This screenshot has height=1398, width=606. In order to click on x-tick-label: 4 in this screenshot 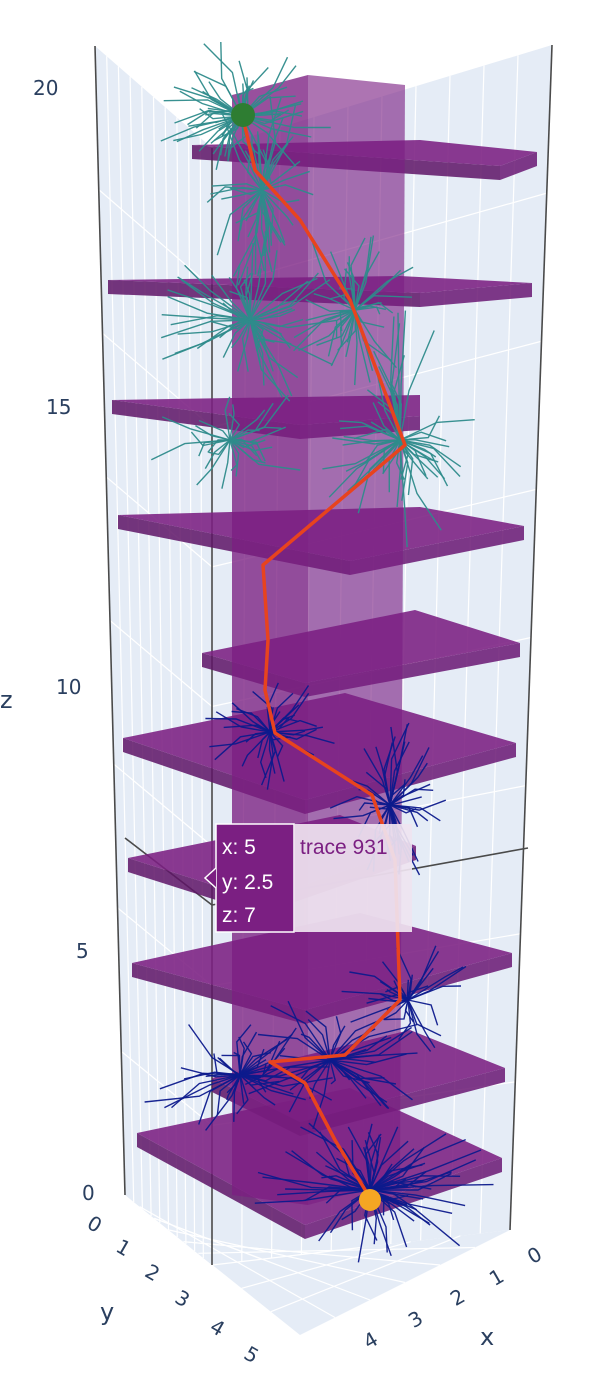, I will do `click(370, 1340)`.